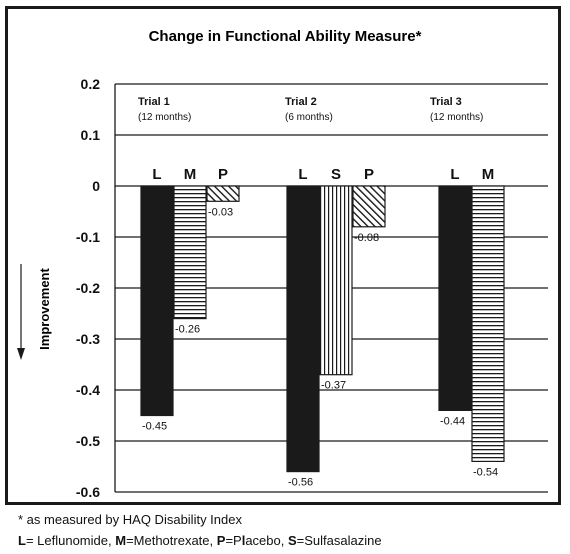  What do you see at coordinates (154, 102) in the screenshot?
I see `trial-name: Trial 1` at bounding box center [154, 102].